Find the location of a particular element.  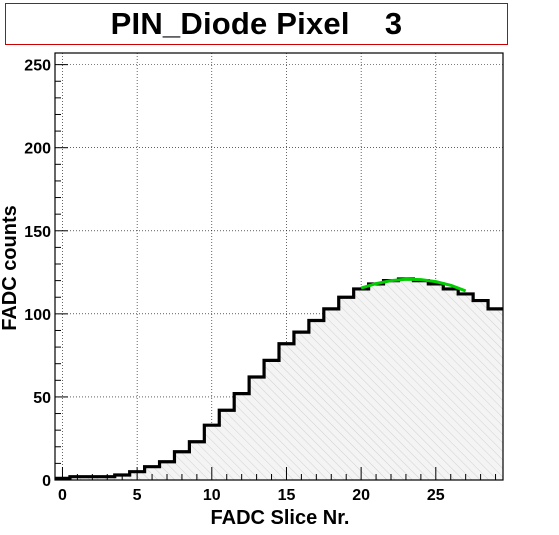

x-tick-label: 5 is located at coordinates (137, 495).